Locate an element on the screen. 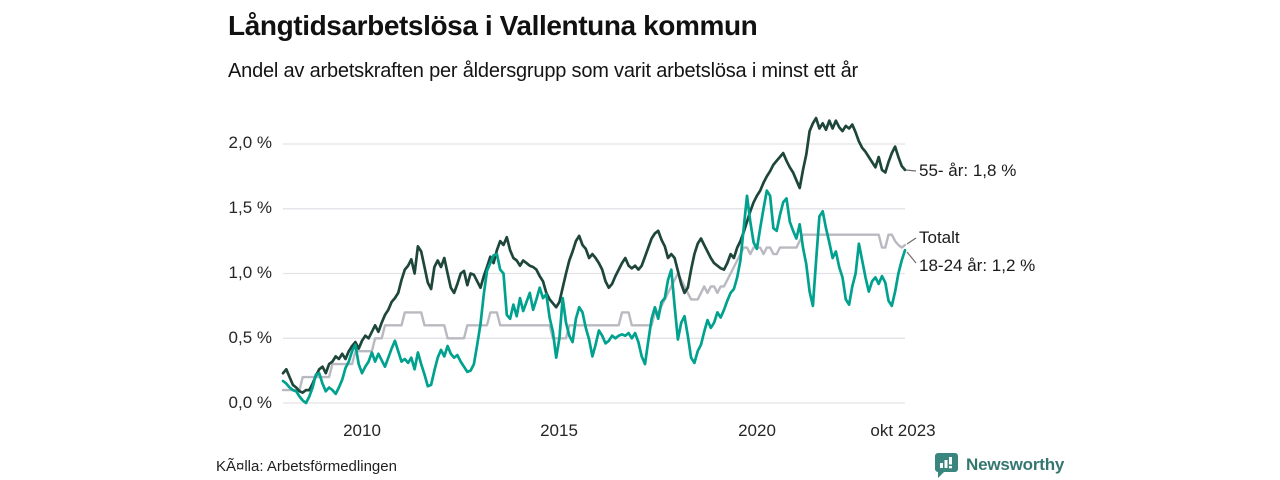  x-tick-okt-2023: okt 2023 is located at coordinates (903, 430).